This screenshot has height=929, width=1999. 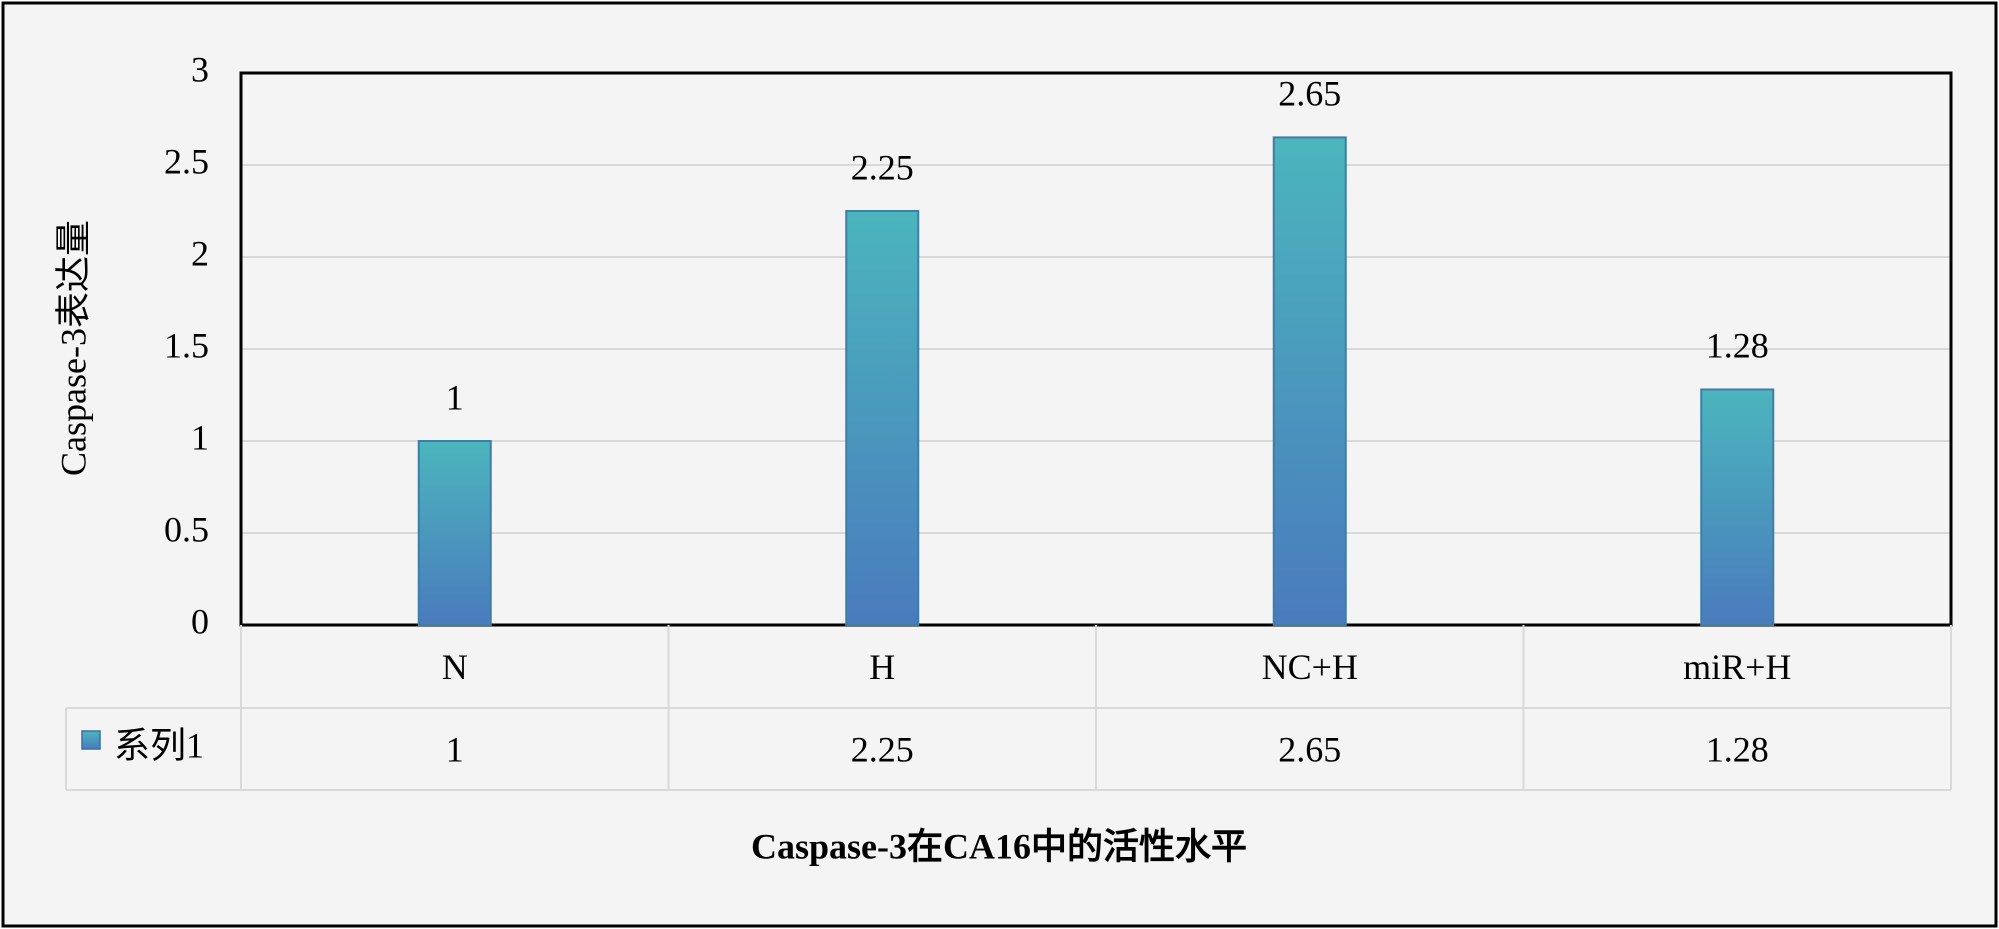 What do you see at coordinates (200, 621) in the screenshot?
I see `y-tick-label: 0` at bounding box center [200, 621].